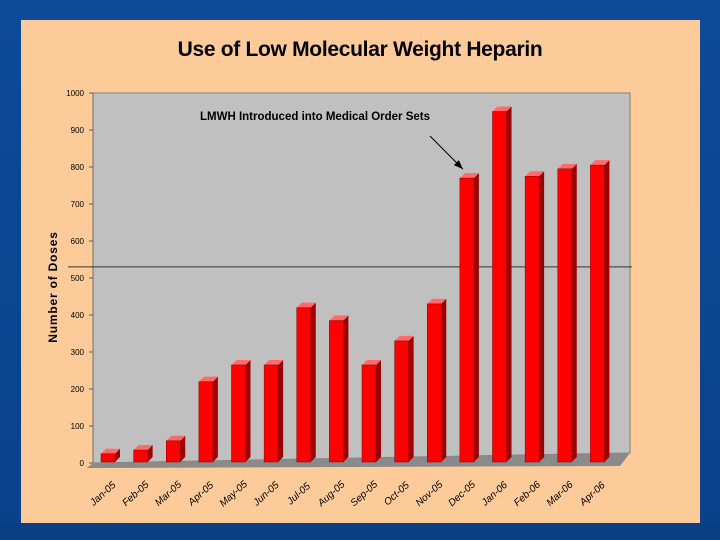 This screenshot has height=540, width=720. What do you see at coordinates (78, 278) in the screenshot?
I see `y-tick-label: 500` at bounding box center [78, 278].